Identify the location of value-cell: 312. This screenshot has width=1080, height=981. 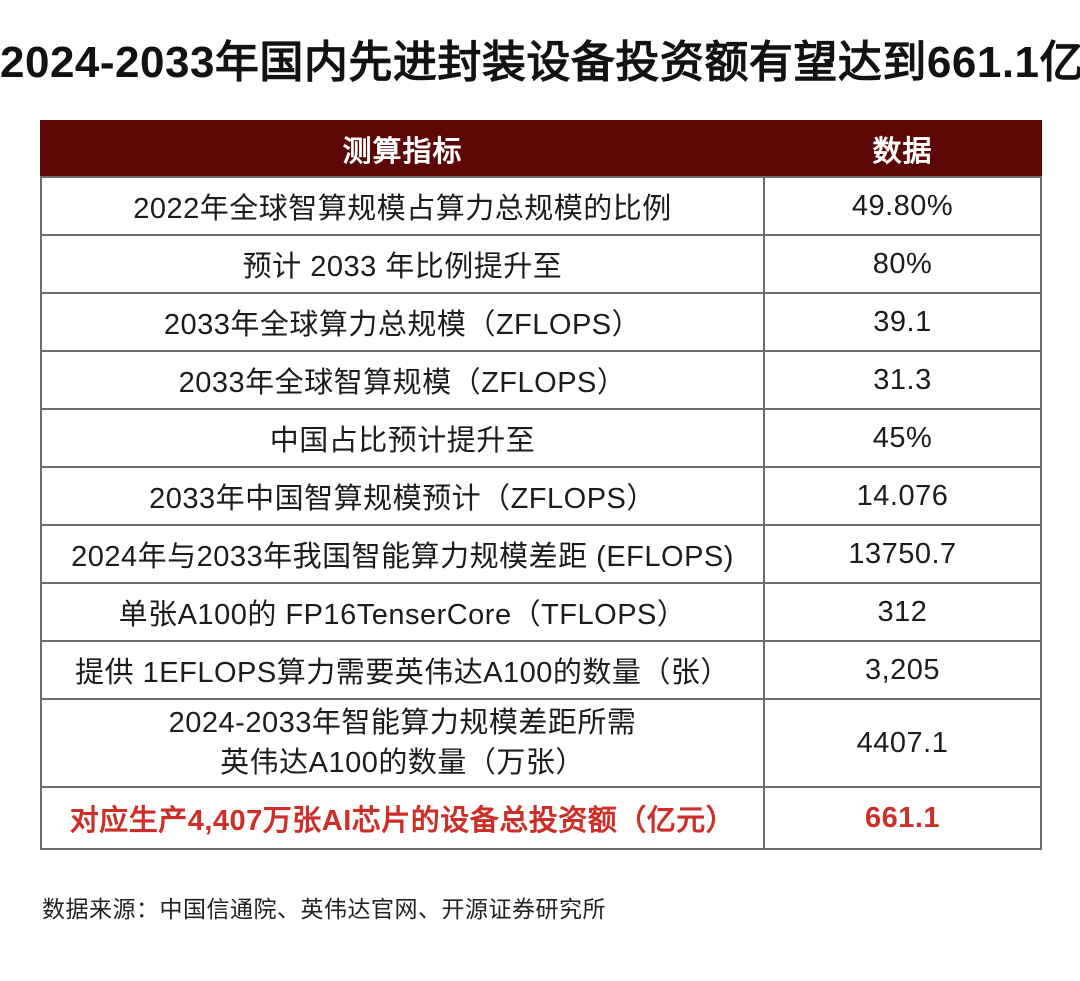
(902, 612).